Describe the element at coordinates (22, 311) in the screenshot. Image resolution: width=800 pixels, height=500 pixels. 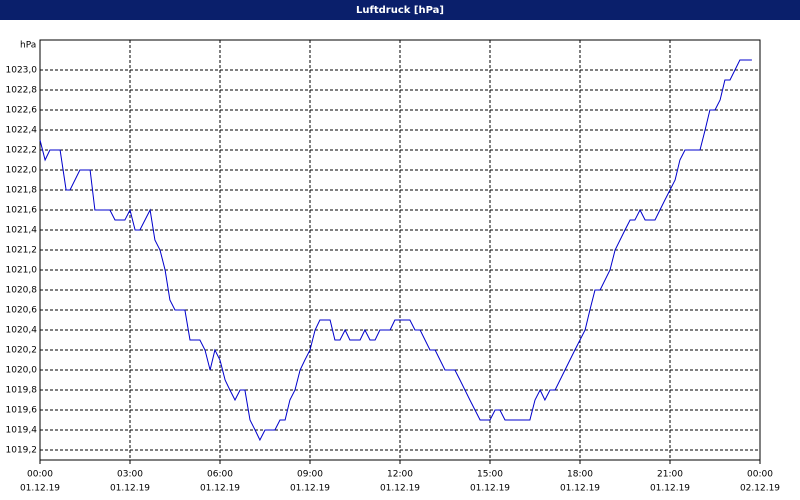
I see `y-tick-label: 1020,6` at that location.